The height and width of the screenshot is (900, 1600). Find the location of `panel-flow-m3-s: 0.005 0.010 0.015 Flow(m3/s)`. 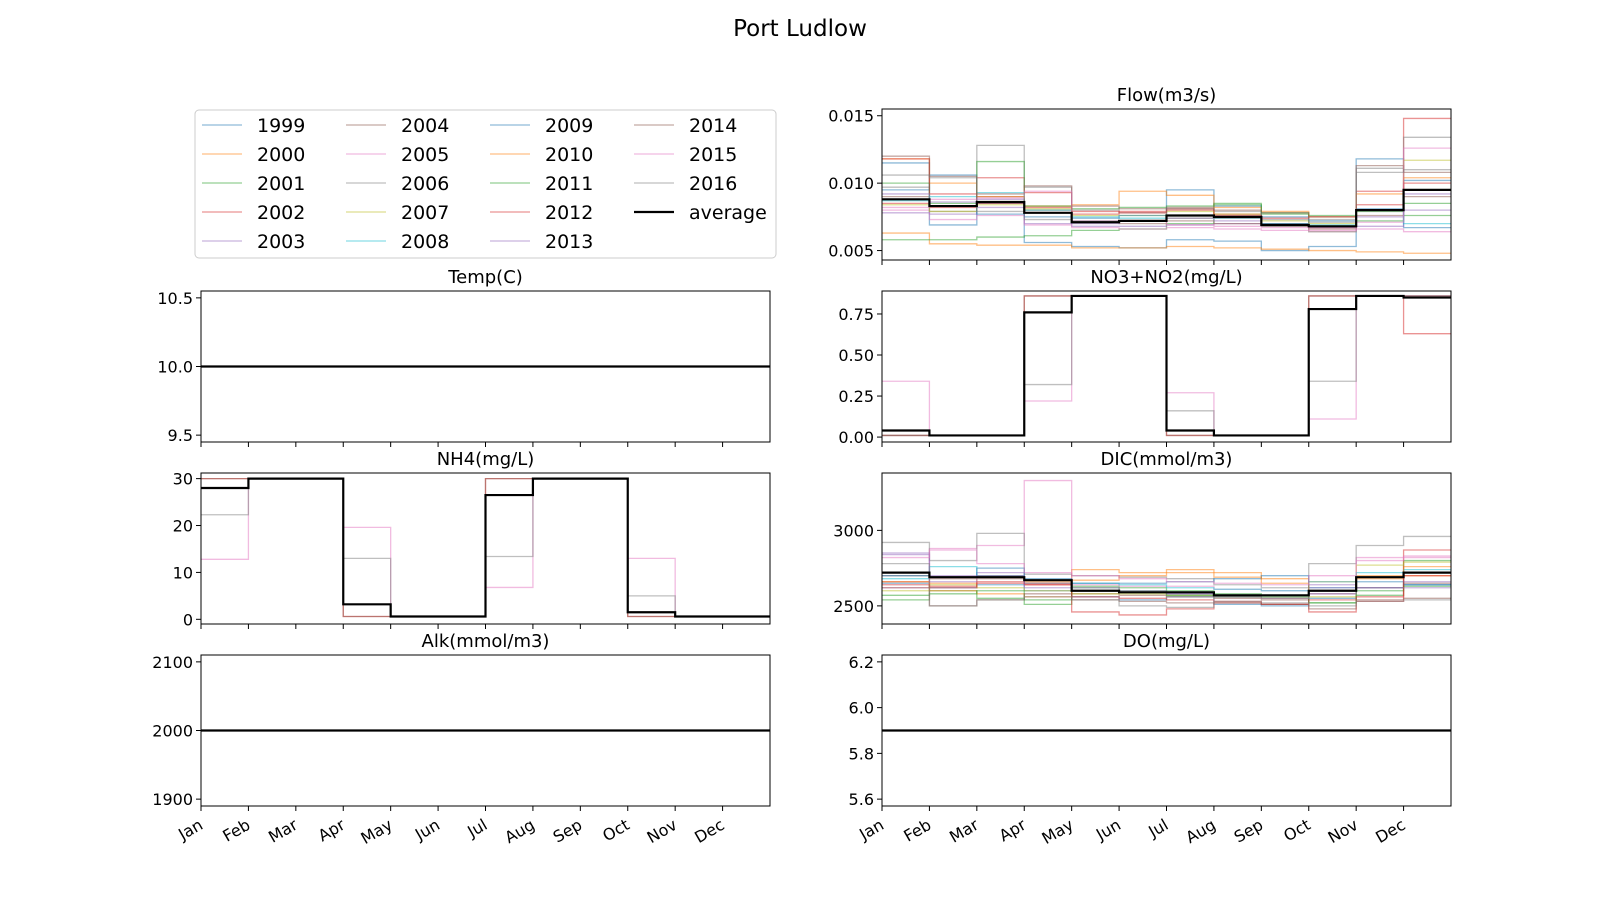

panel-flow-m3-s: 0.005 0.010 0.015 Flow(m3/s) is located at coordinates (1140, 175).